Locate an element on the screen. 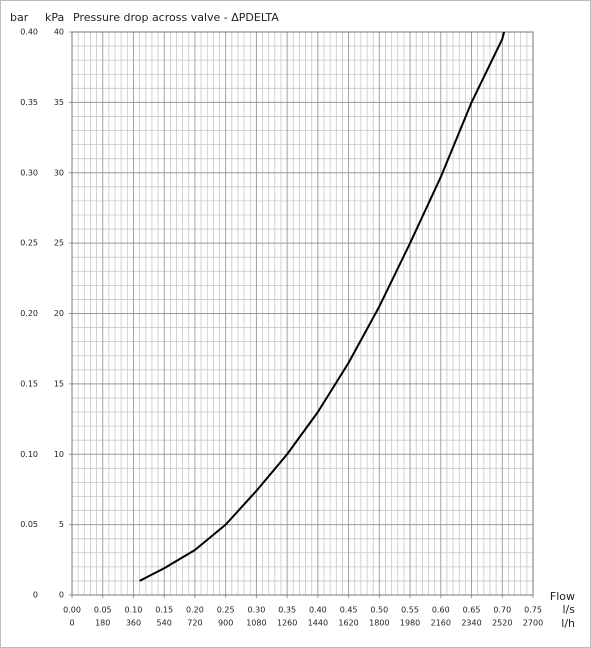 This screenshot has height=648, width=591. x-tick-label: 0.60 is located at coordinates (441, 610).